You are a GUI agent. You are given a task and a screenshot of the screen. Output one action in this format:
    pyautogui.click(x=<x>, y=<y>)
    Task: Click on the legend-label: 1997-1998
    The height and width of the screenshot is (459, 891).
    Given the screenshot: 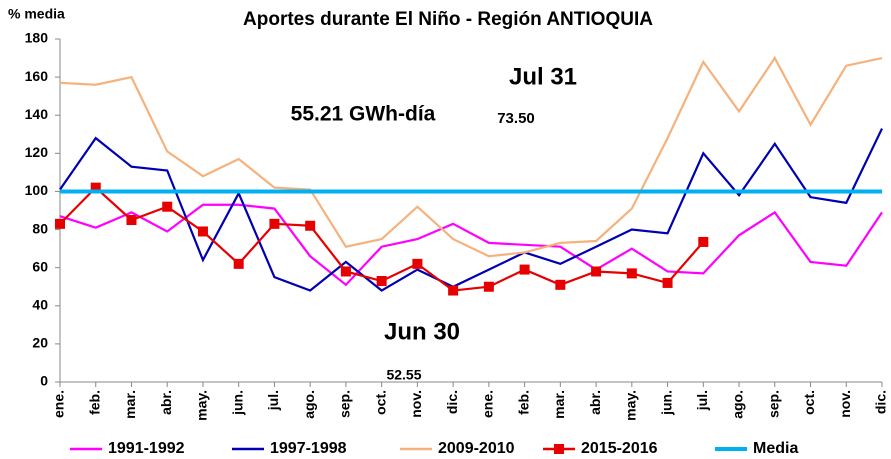 What is the action you would take?
    pyautogui.click(x=308, y=448)
    